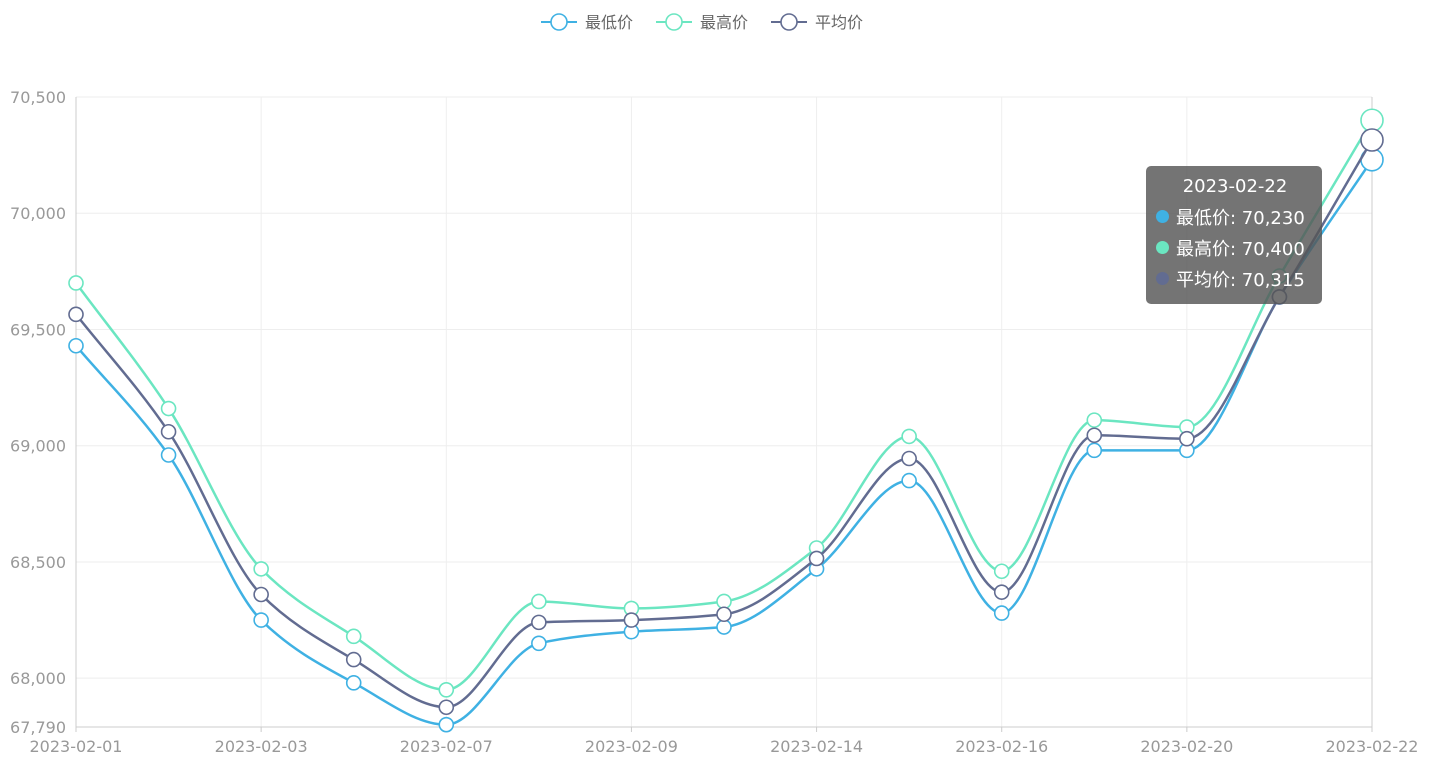 The image size is (1435, 767). Describe the element at coordinates (38, 562) in the screenshot. I see `y-tick-label: 68,500` at that location.